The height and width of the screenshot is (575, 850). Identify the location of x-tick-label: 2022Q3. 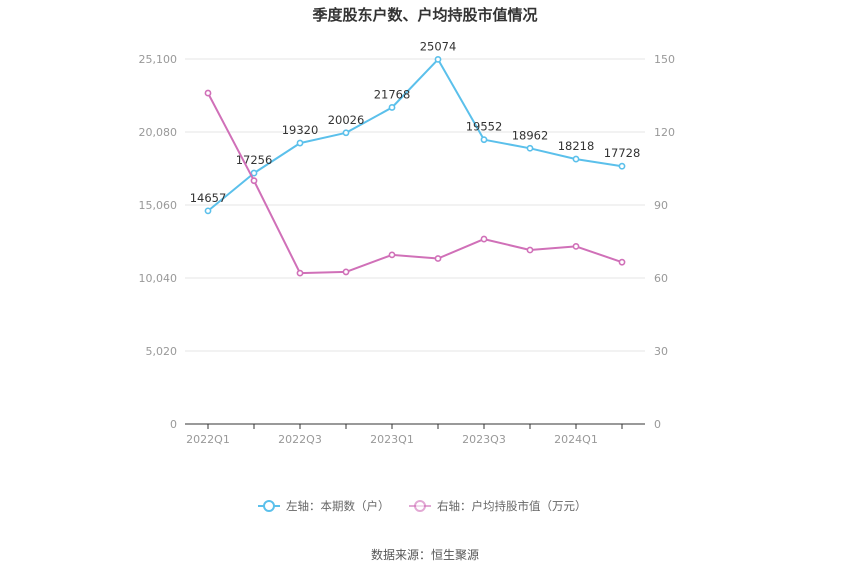
(300, 439).